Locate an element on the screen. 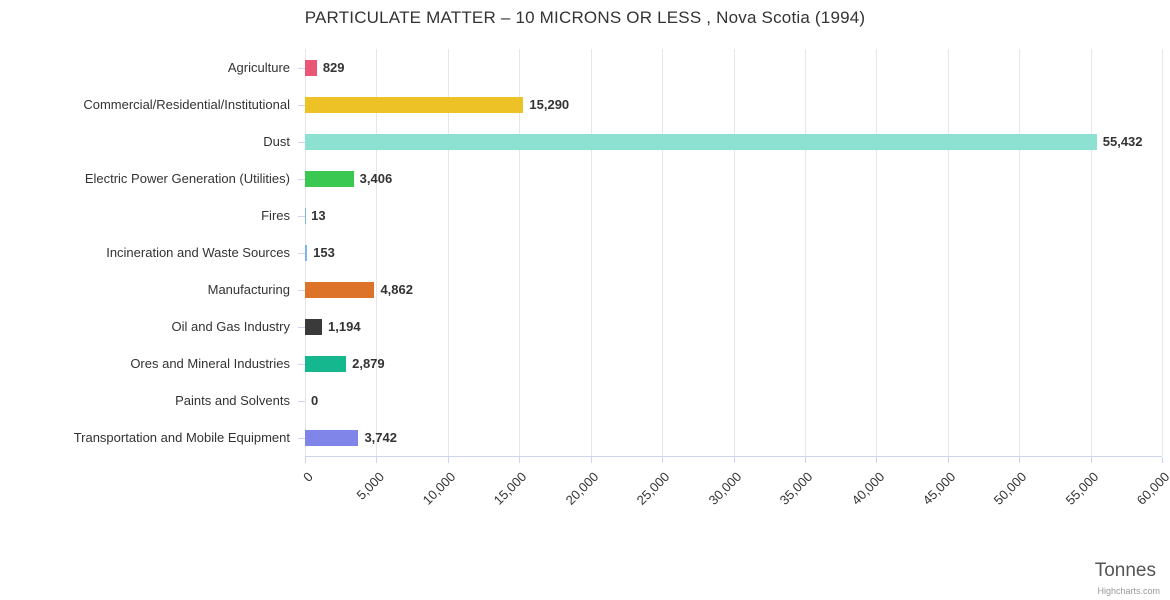  category-label: Commercial/Residential/Institutional is located at coordinates (186, 104).